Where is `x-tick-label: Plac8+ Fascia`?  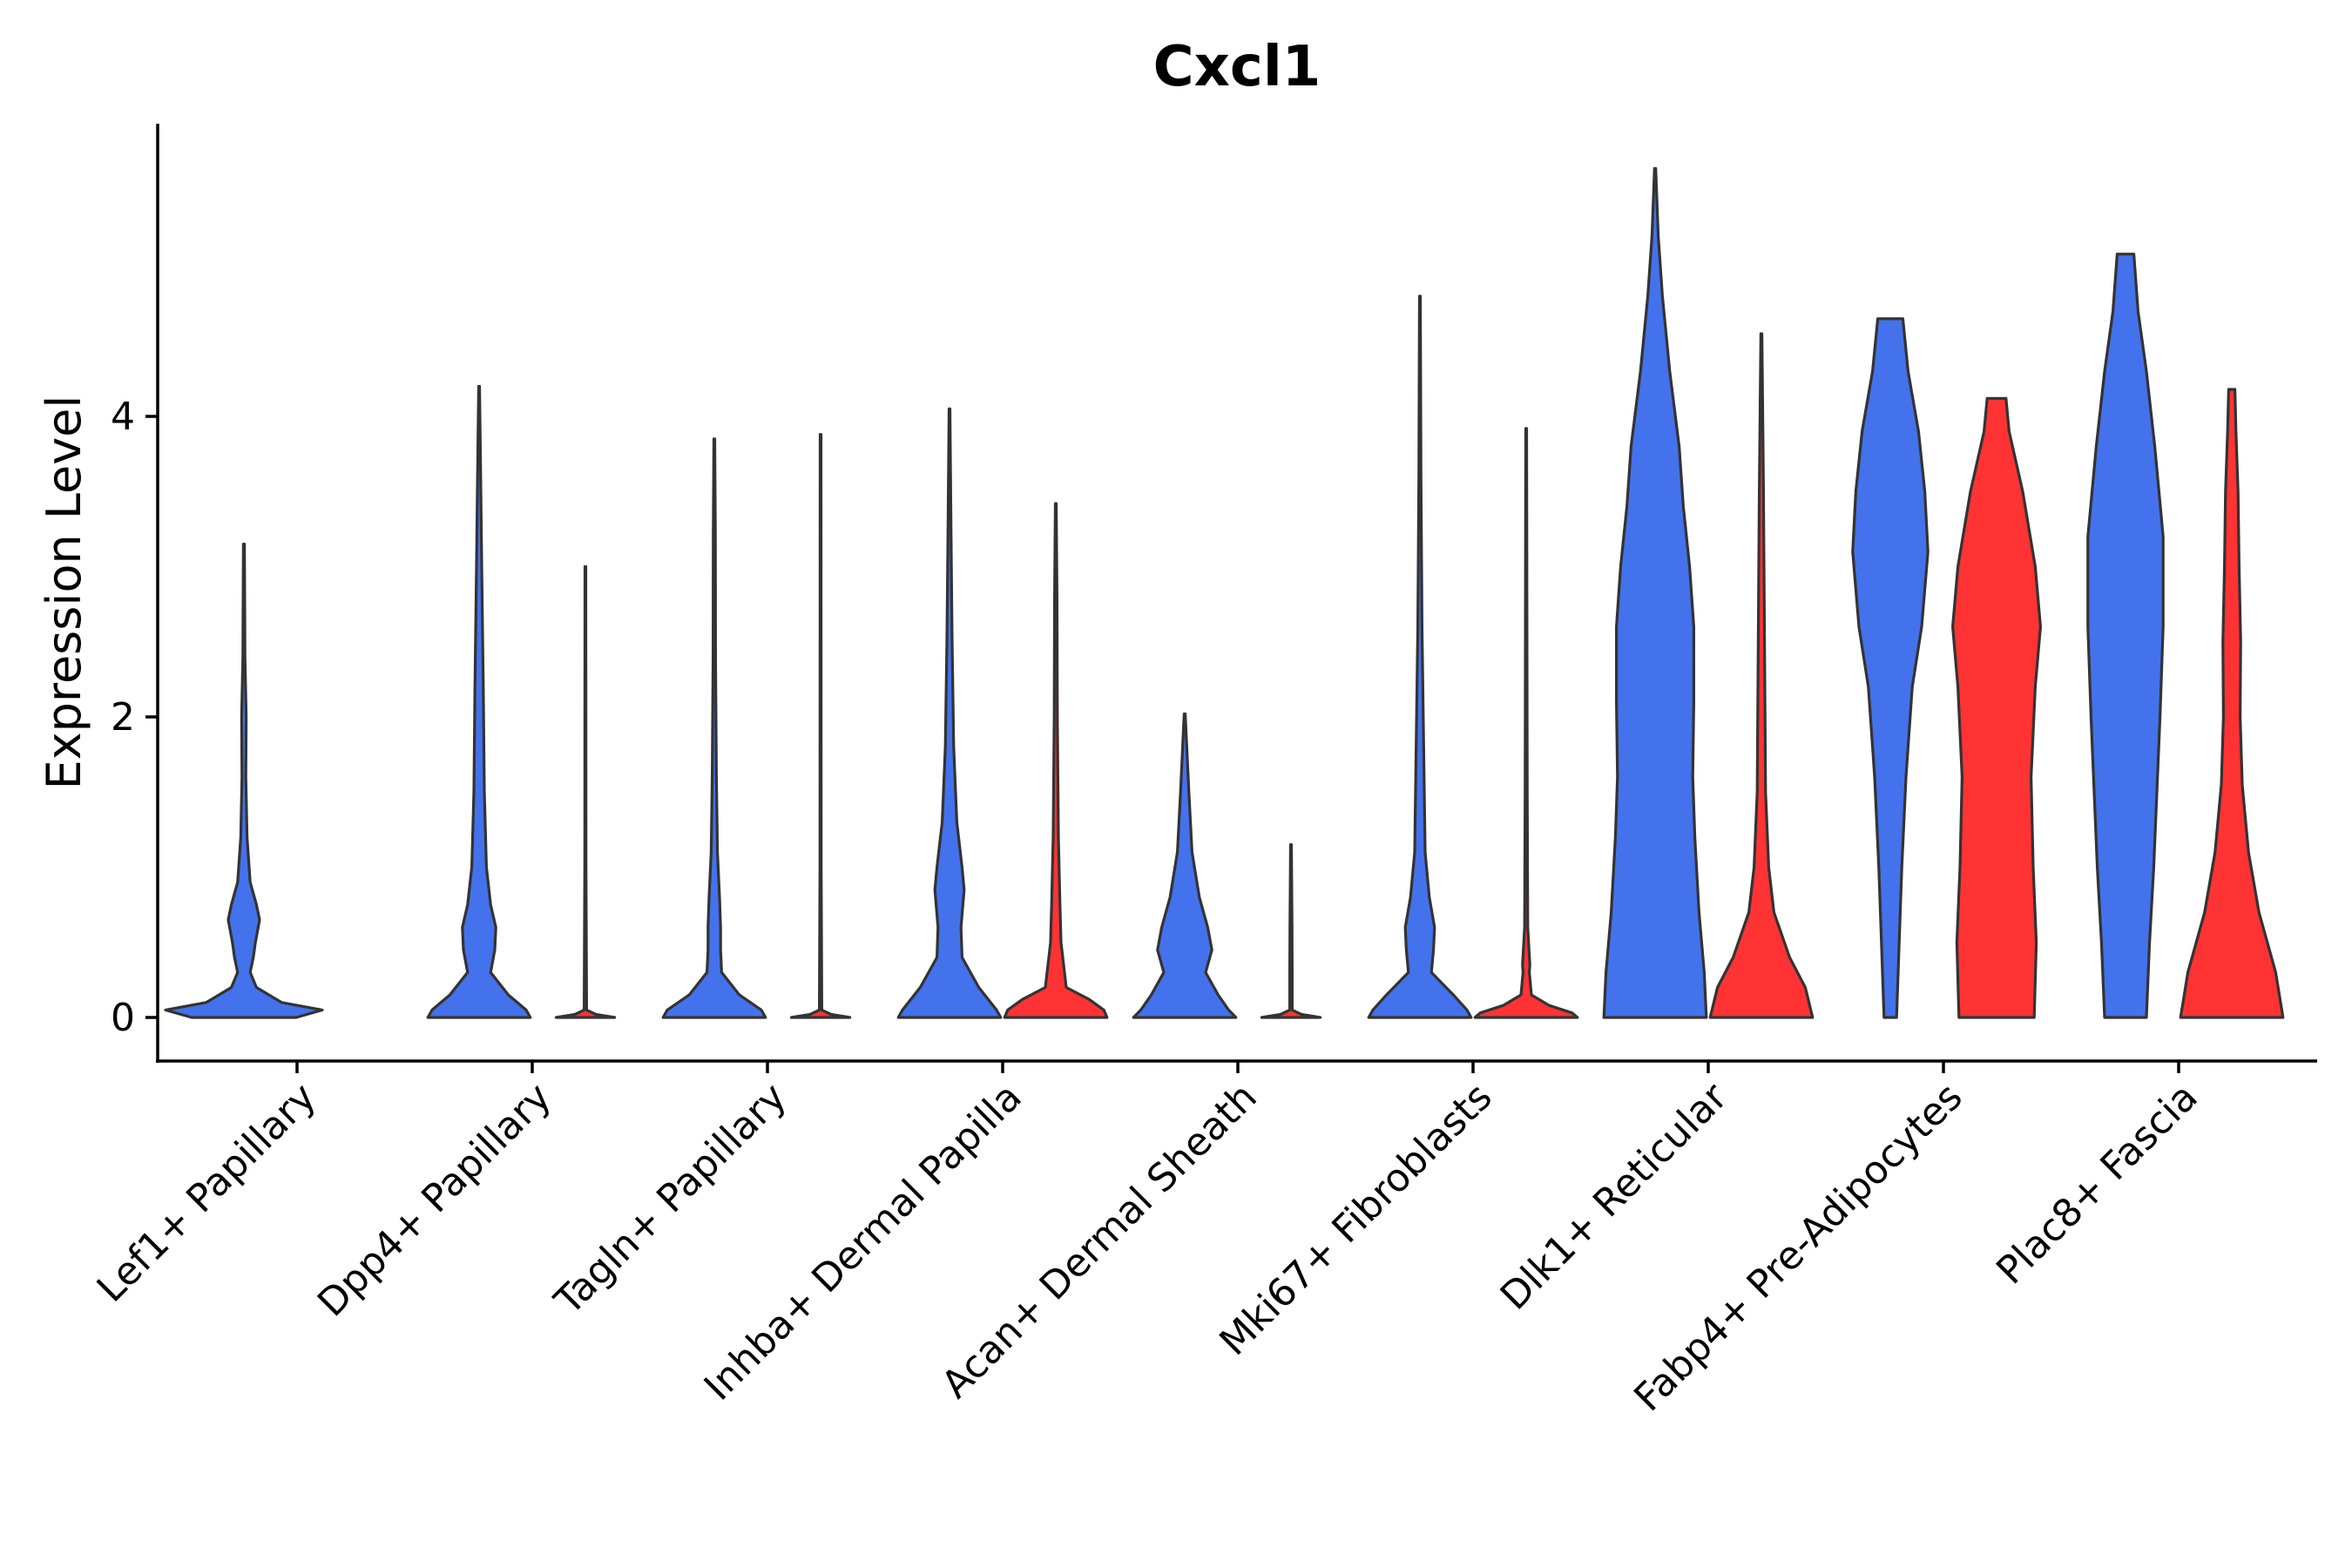
x-tick-label: Plac8+ Fascia is located at coordinates (2097, 1184).